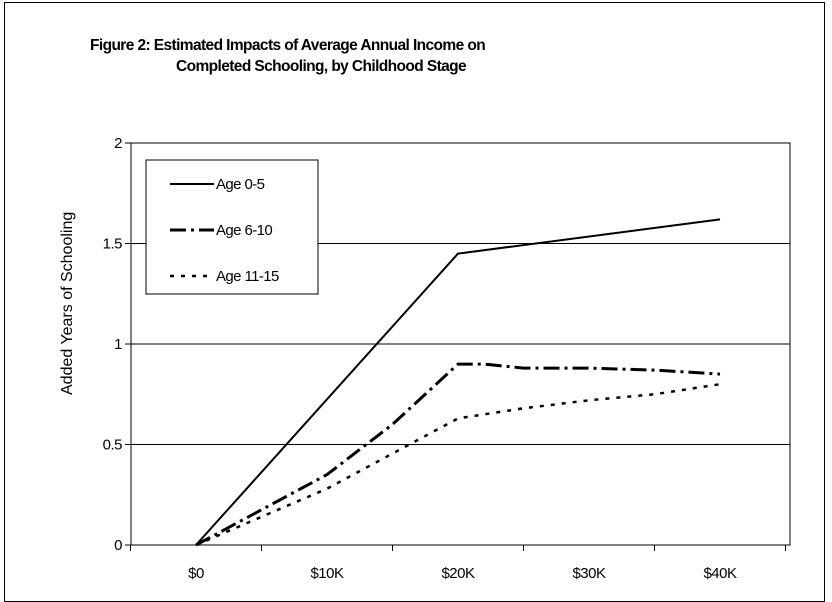  What do you see at coordinates (327, 573) in the screenshot?
I see `x-tick-label: $10K` at bounding box center [327, 573].